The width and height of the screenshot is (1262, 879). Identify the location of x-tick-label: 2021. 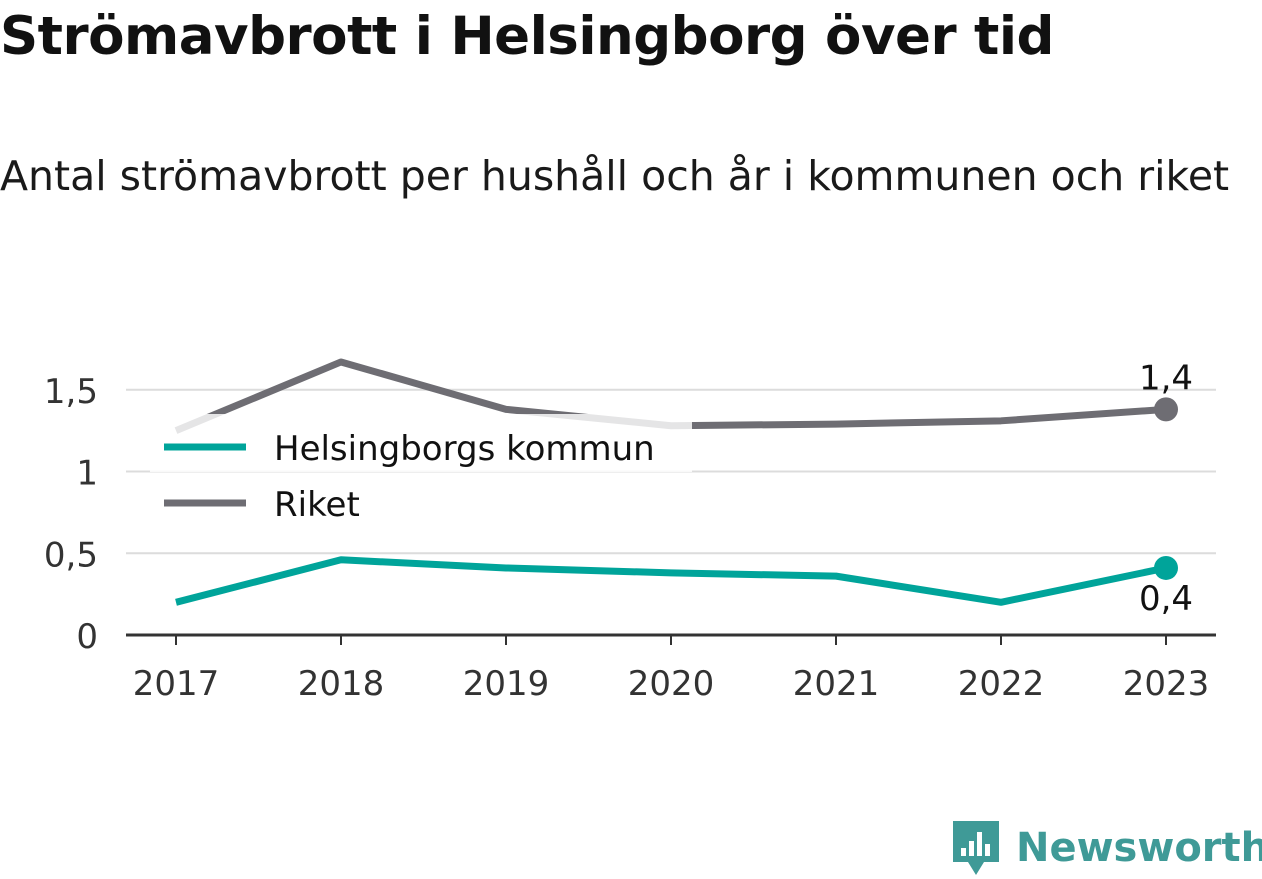
(836, 684).